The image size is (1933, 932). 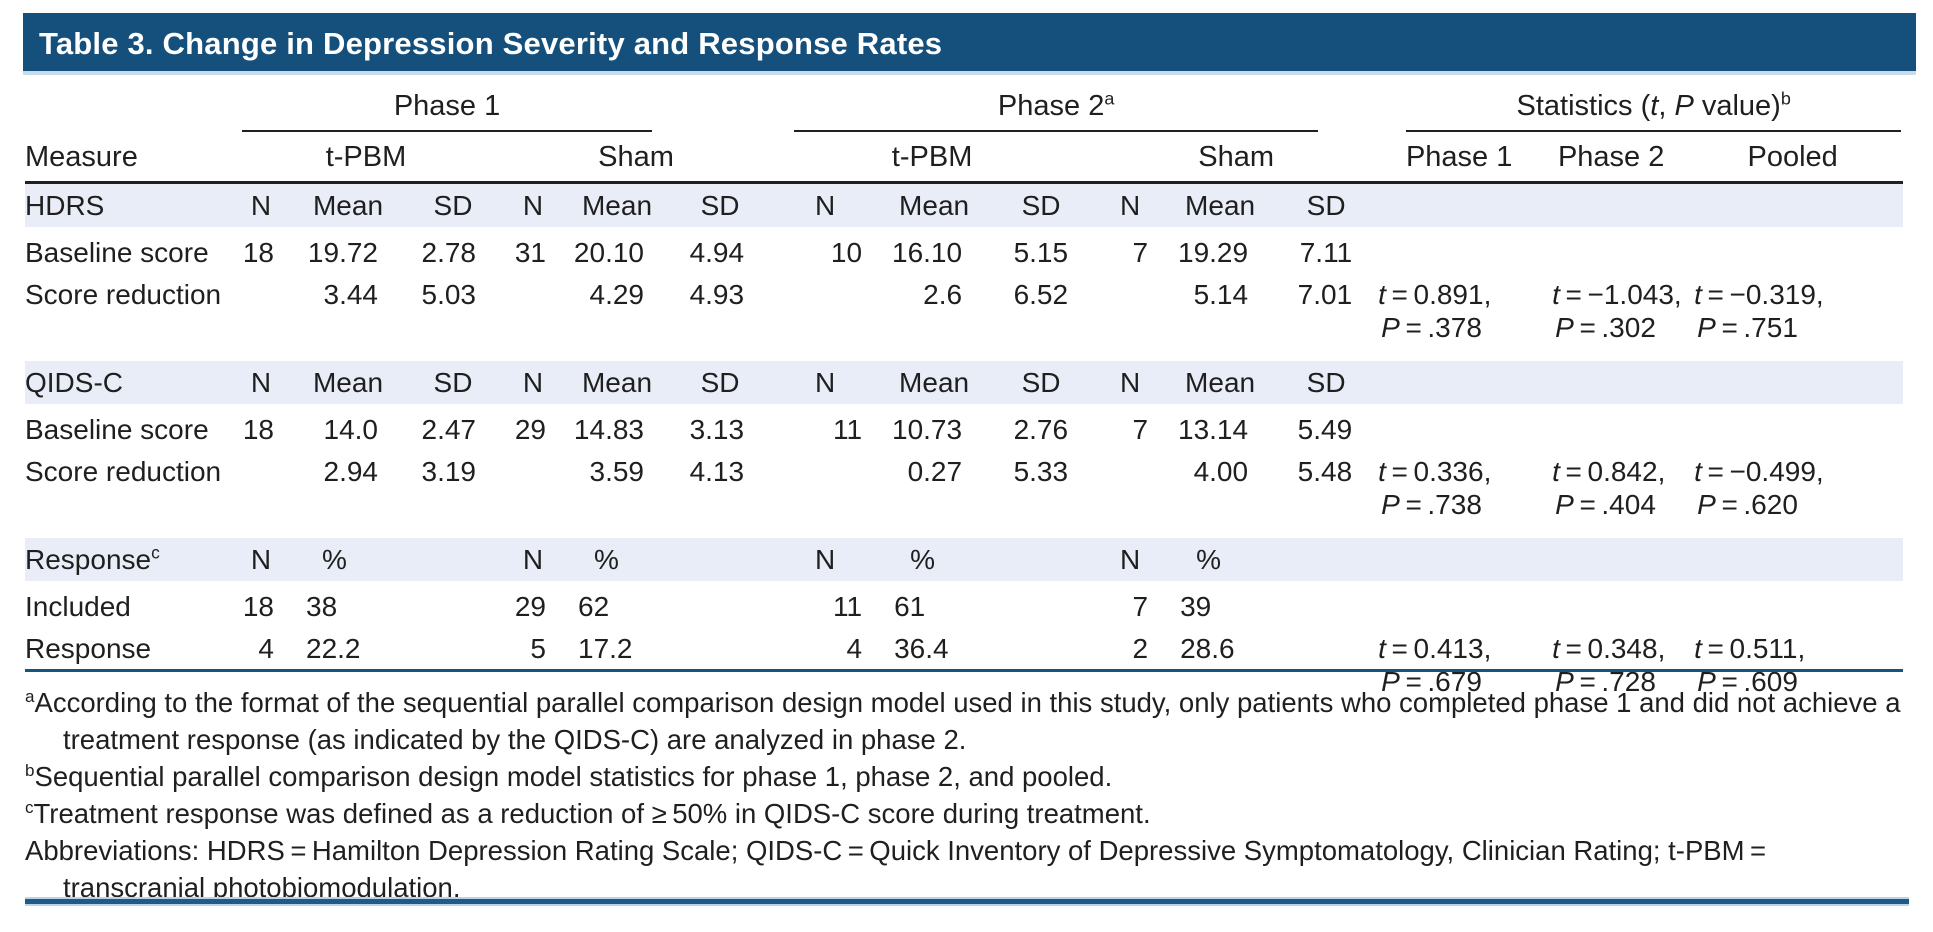 I want to click on group-header-phase1: Phase 1, so click(x=447, y=111).